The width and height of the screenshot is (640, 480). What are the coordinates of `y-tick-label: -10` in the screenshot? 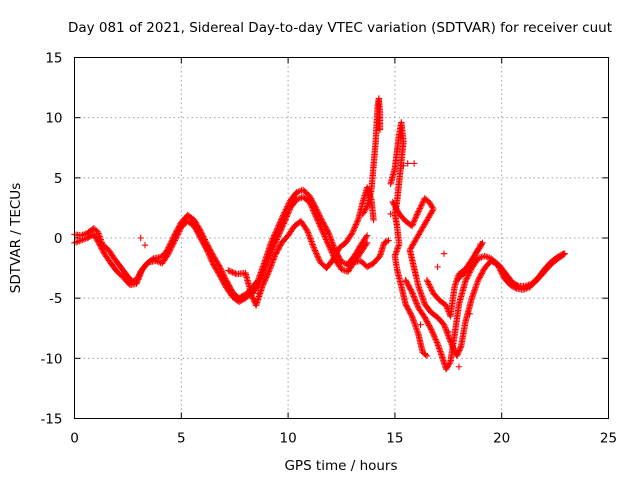 It's located at (51, 359).